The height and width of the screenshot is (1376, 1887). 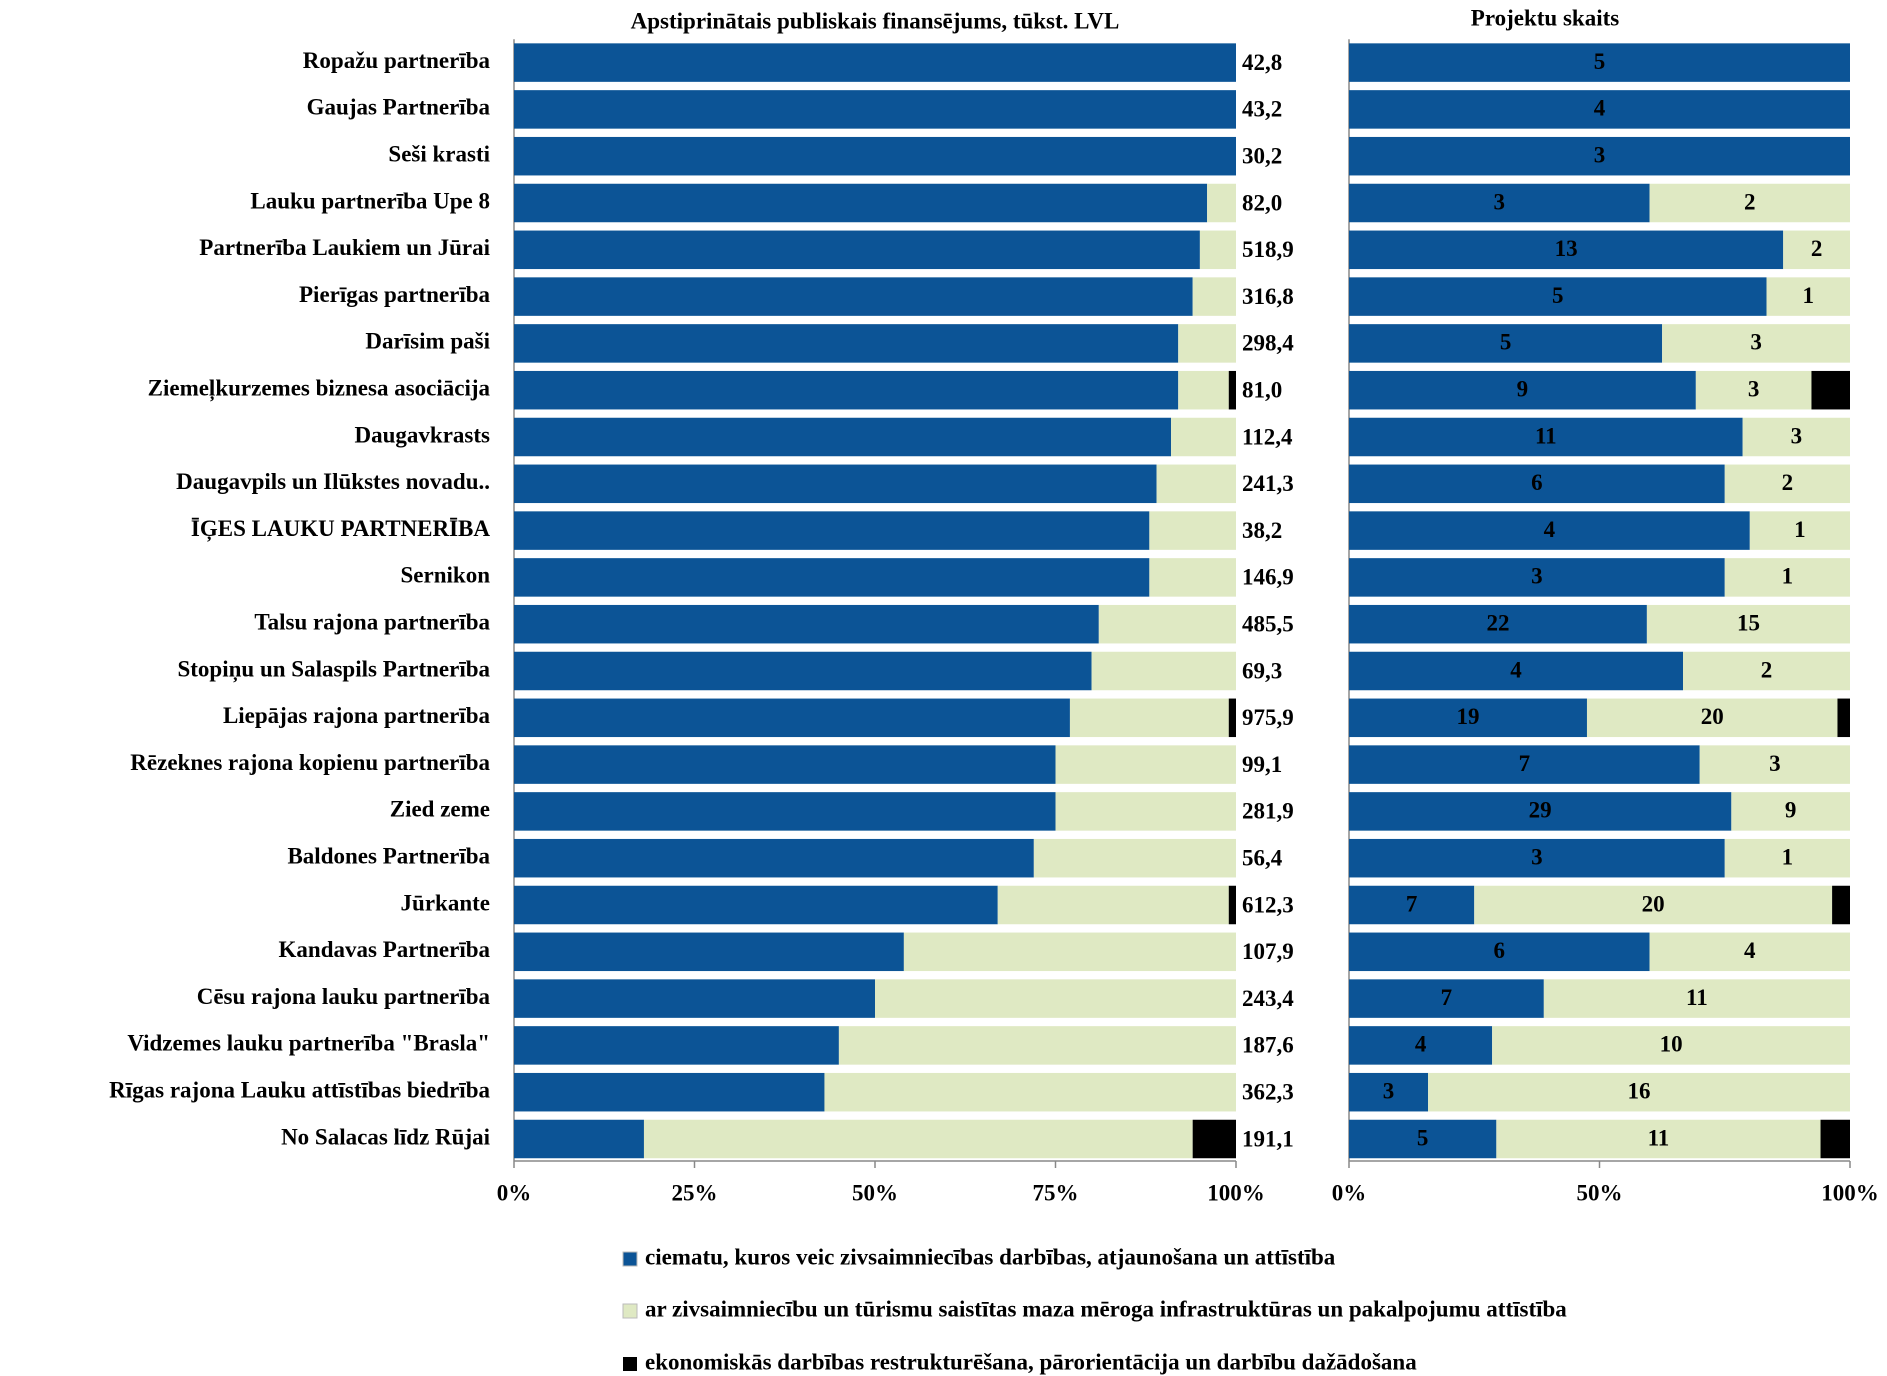 What do you see at coordinates (1268, 811) in the screenshot?
I see `total-label: 281,9` at bounding box center [1268, 811].